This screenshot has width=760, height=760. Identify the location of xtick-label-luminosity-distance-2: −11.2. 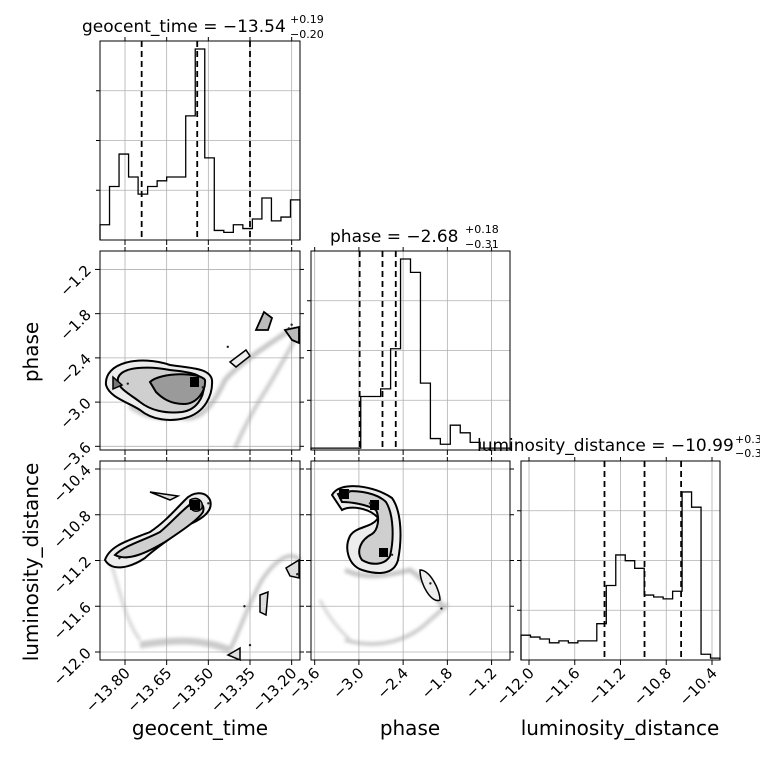
(606, 686).